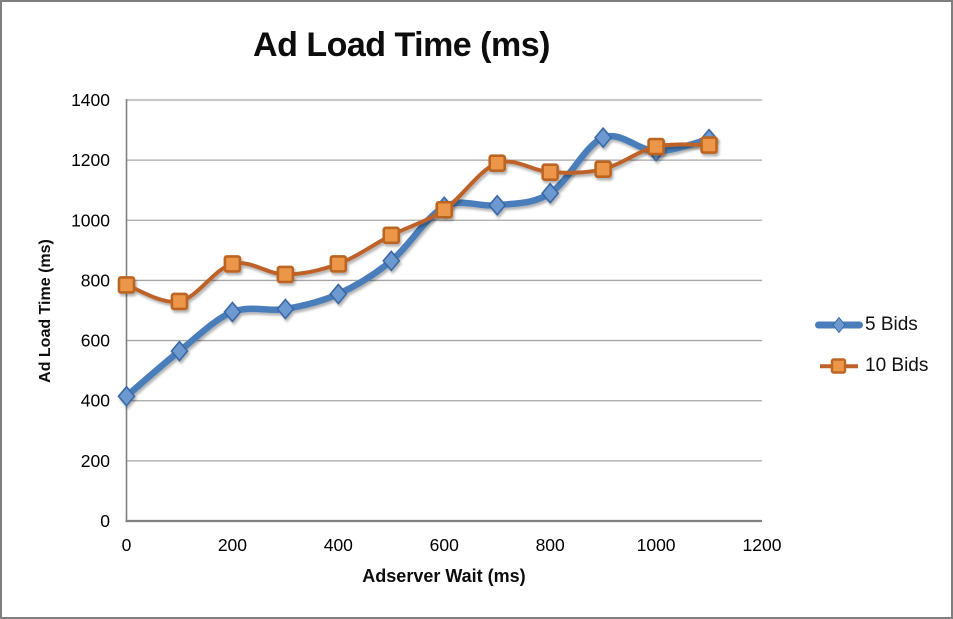 The height and width of the screenshot is (619, 953). Describe the element at coordinates (656, 545) in the screenshot. I see `x-tick-label-1000: 1000` at that location.